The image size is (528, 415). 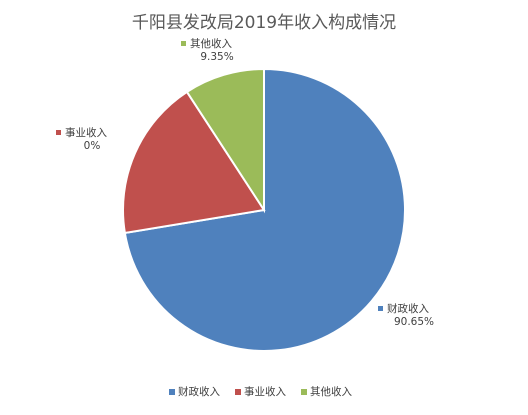 I want to click on data-label-value-other: 9.35%, so click(x=216, y=57).